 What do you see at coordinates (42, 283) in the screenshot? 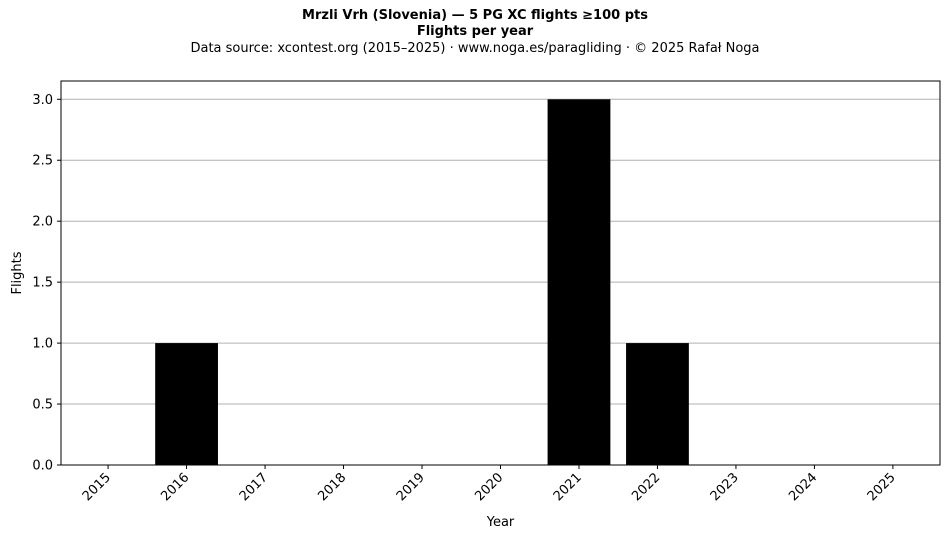
I see `y-tick-label: 1.5` at bounding box center [42, 283].